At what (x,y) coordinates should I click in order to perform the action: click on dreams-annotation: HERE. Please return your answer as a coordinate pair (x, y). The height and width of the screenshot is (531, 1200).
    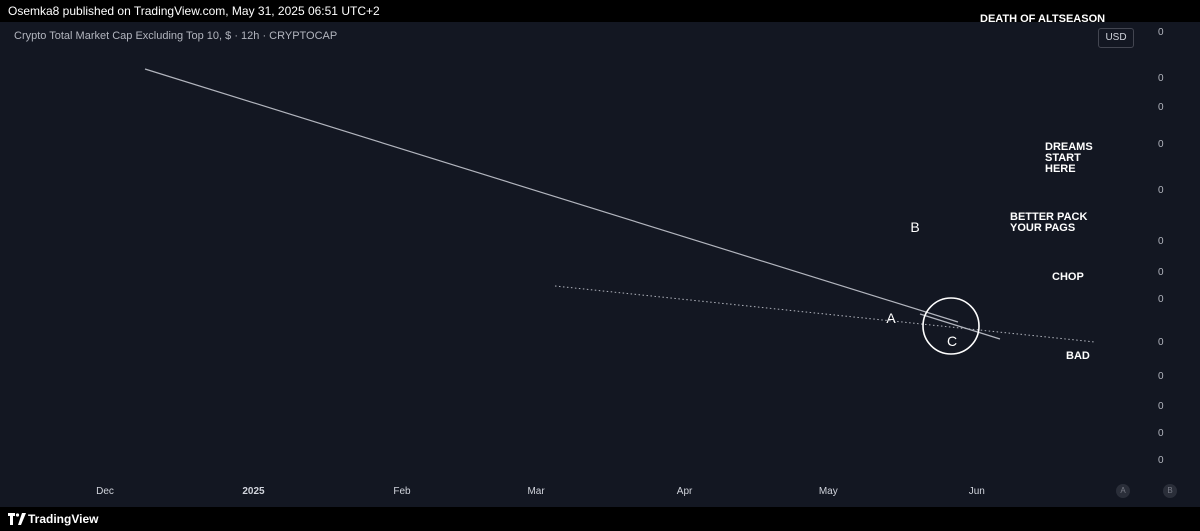
    Looking at the image, I should click on (1060, 169).